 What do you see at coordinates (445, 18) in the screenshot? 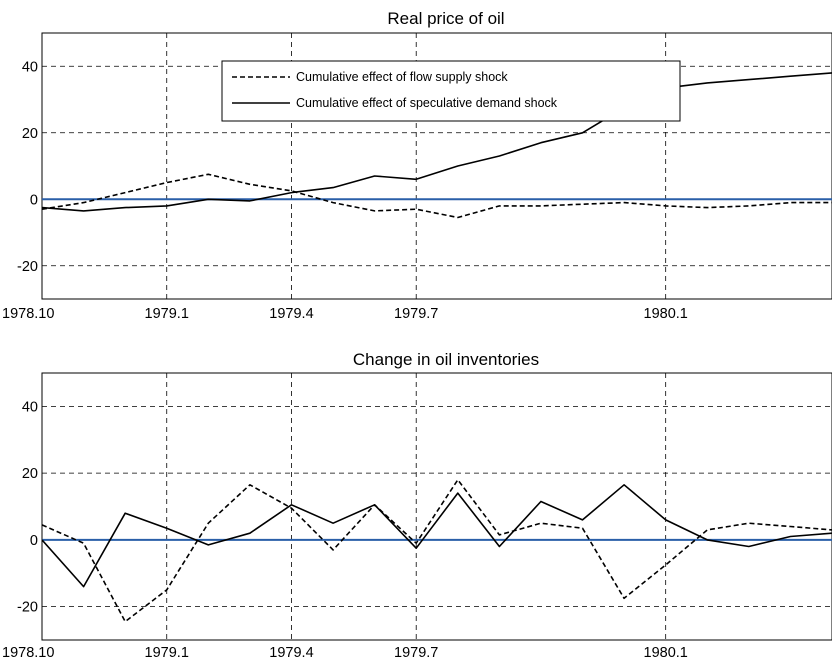
I see `chart-title-real-price: Real price of oil` at bounding box center [445, 18].